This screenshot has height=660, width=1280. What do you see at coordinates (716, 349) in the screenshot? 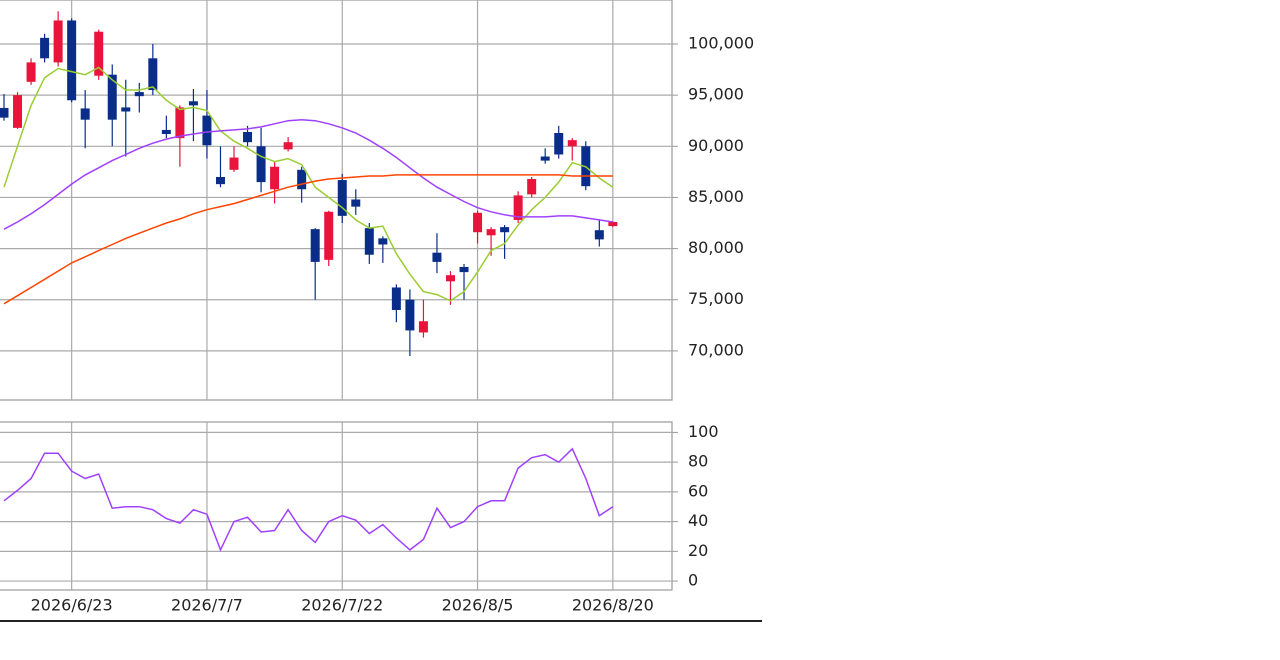
I see `y-tick-label: 70,000` at bounding box center [716, 349].